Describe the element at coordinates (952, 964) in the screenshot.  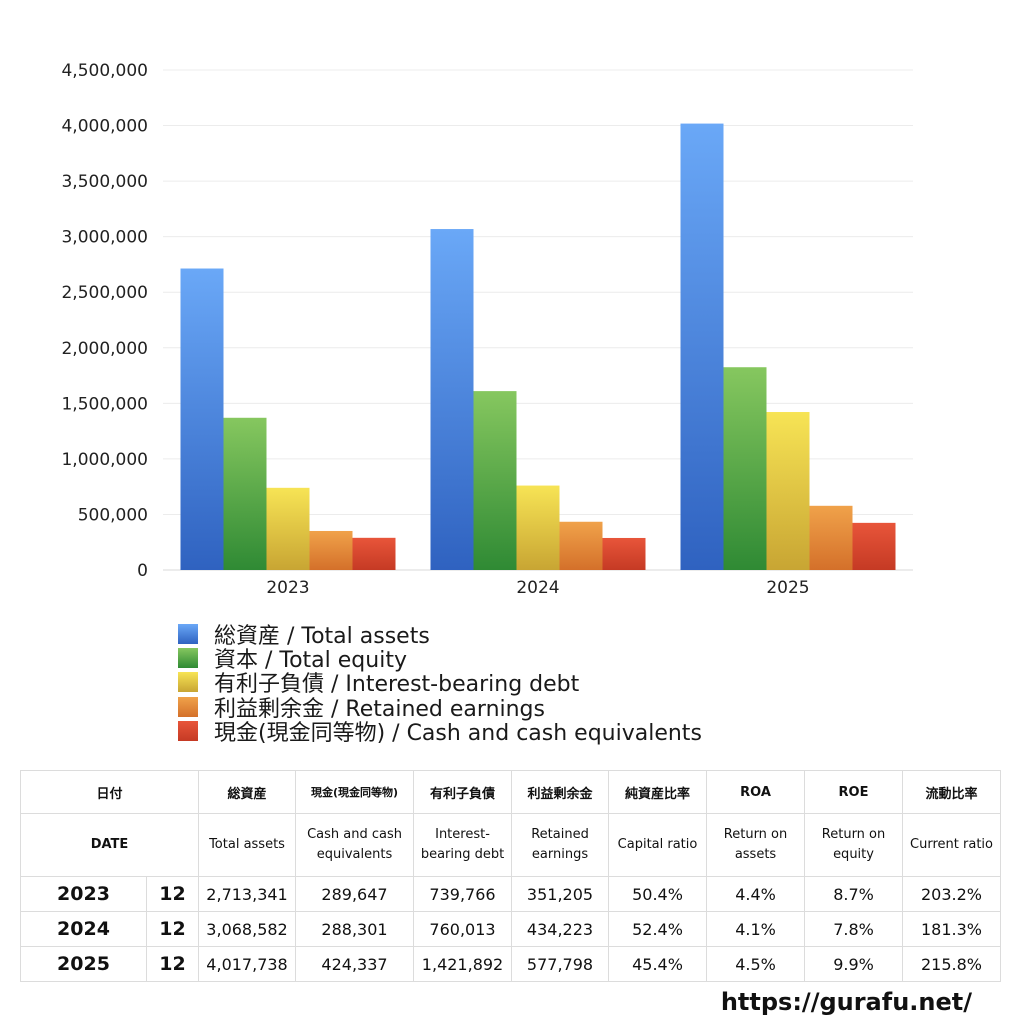
I see `cell-current-ratio: 215.8%` at that location.